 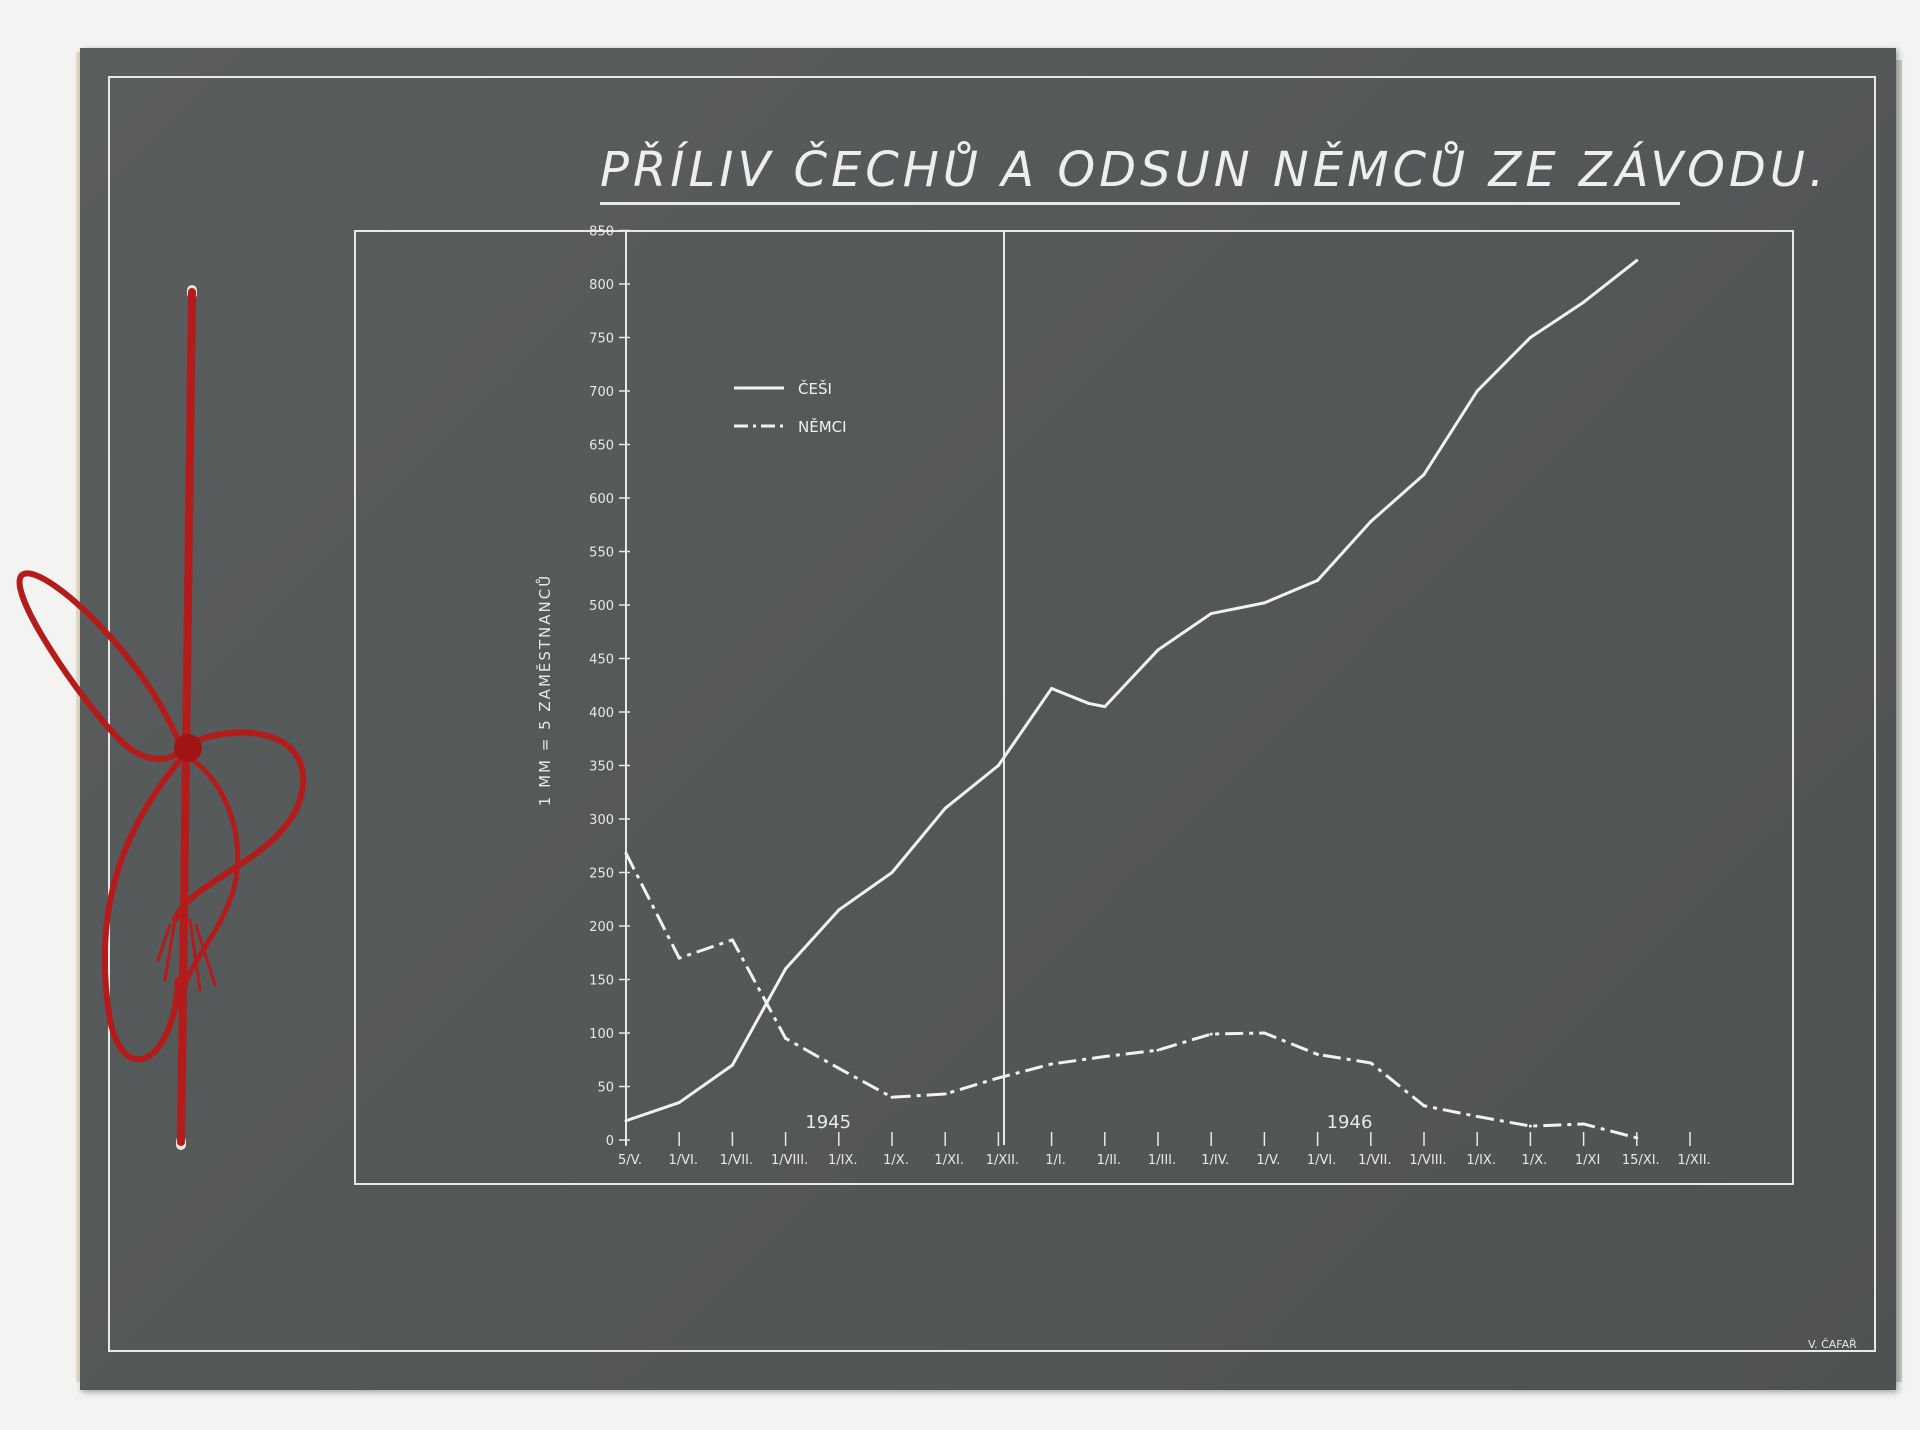 I want to click on y-tick-label: 650, so click(x=601, y=446).